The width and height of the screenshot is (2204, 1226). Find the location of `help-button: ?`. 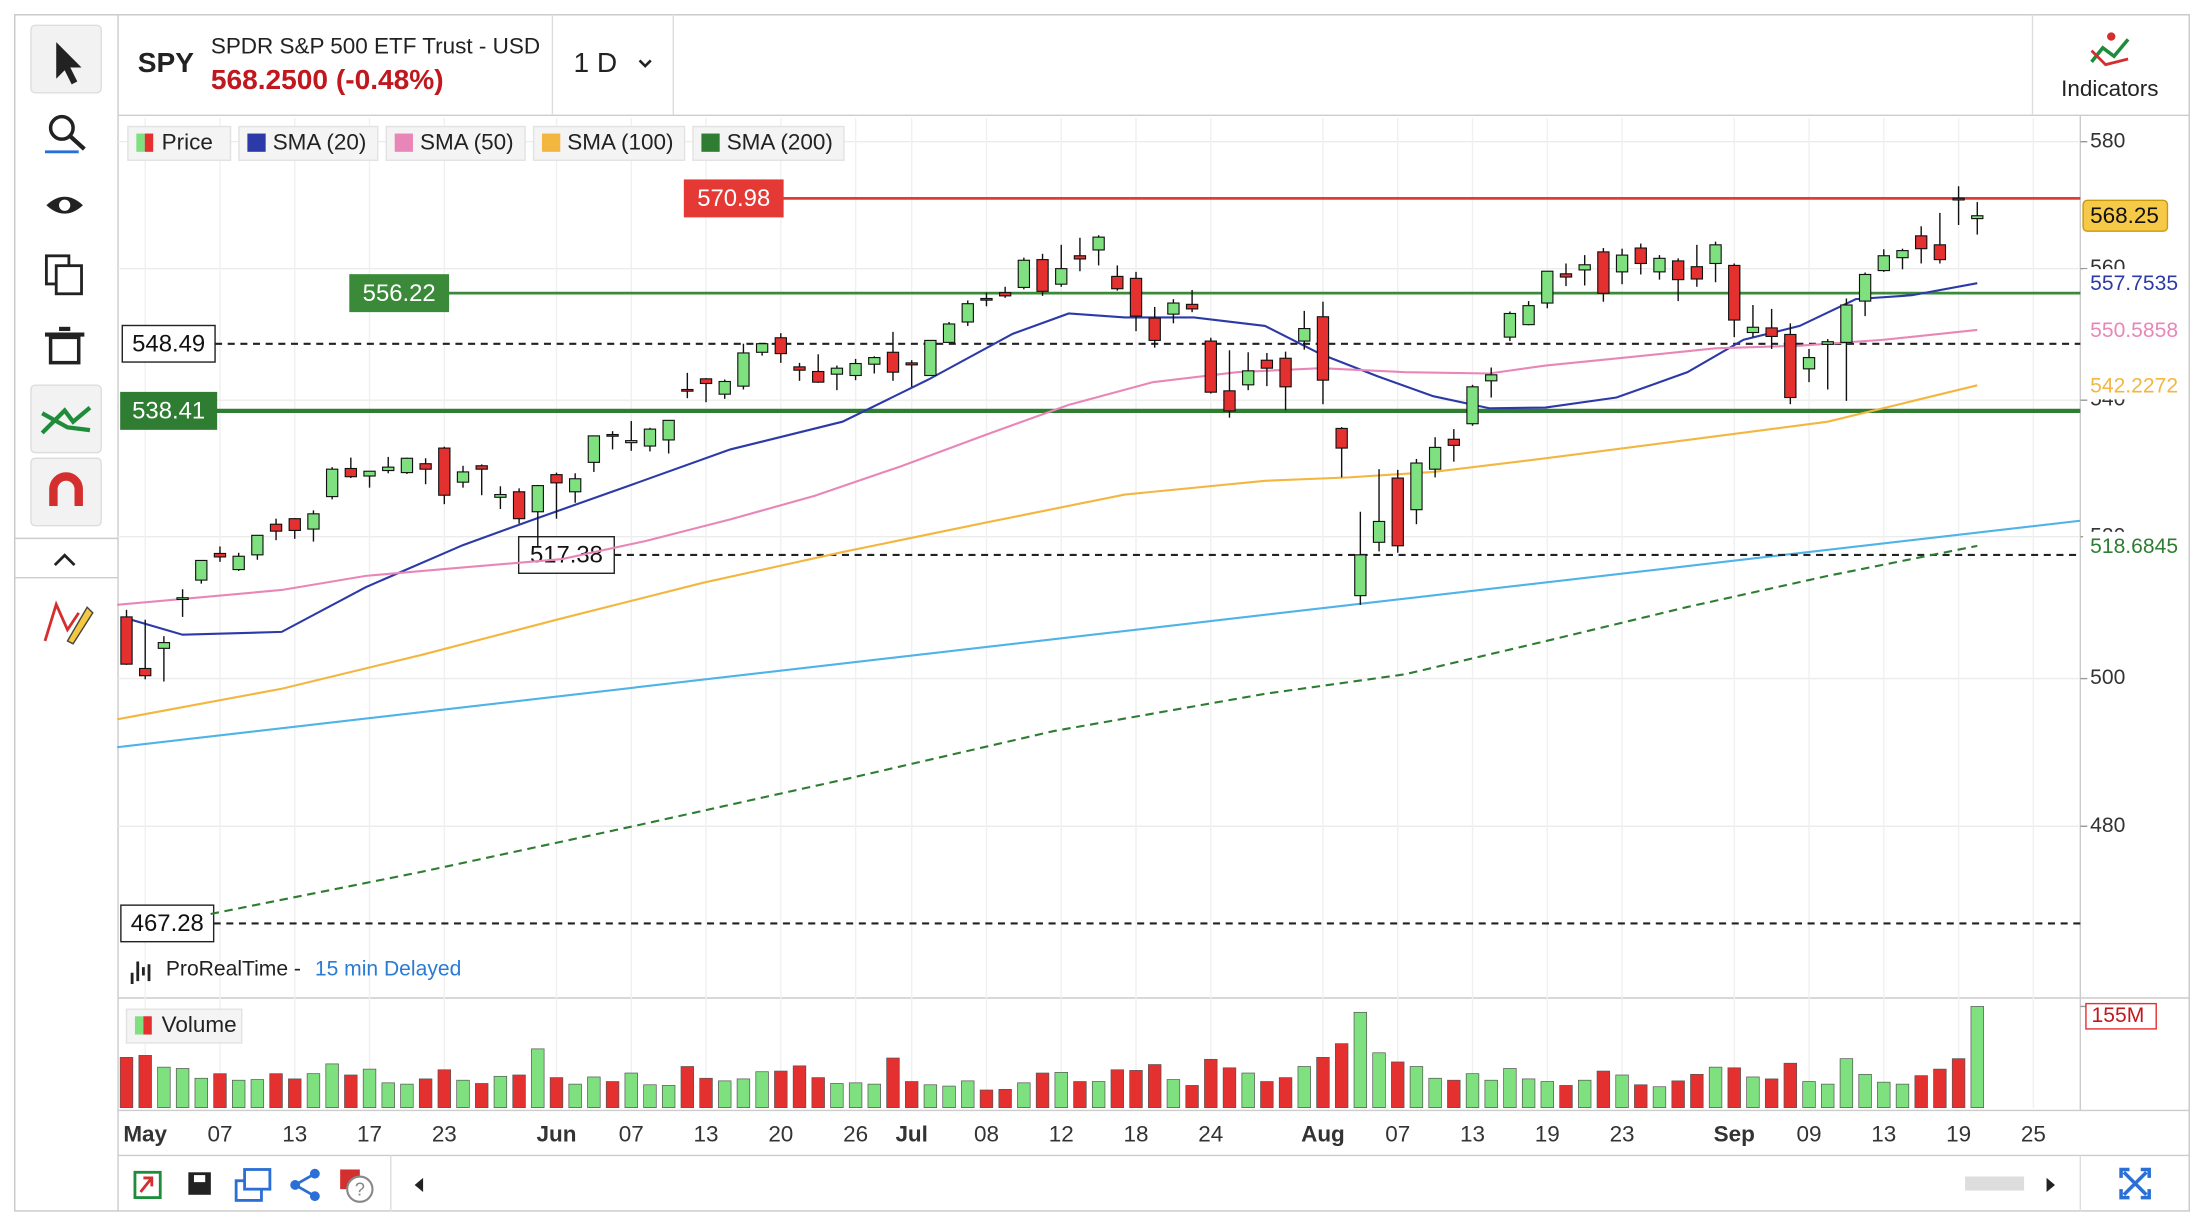

help-button: ? is located at coordinates (357, 1186).